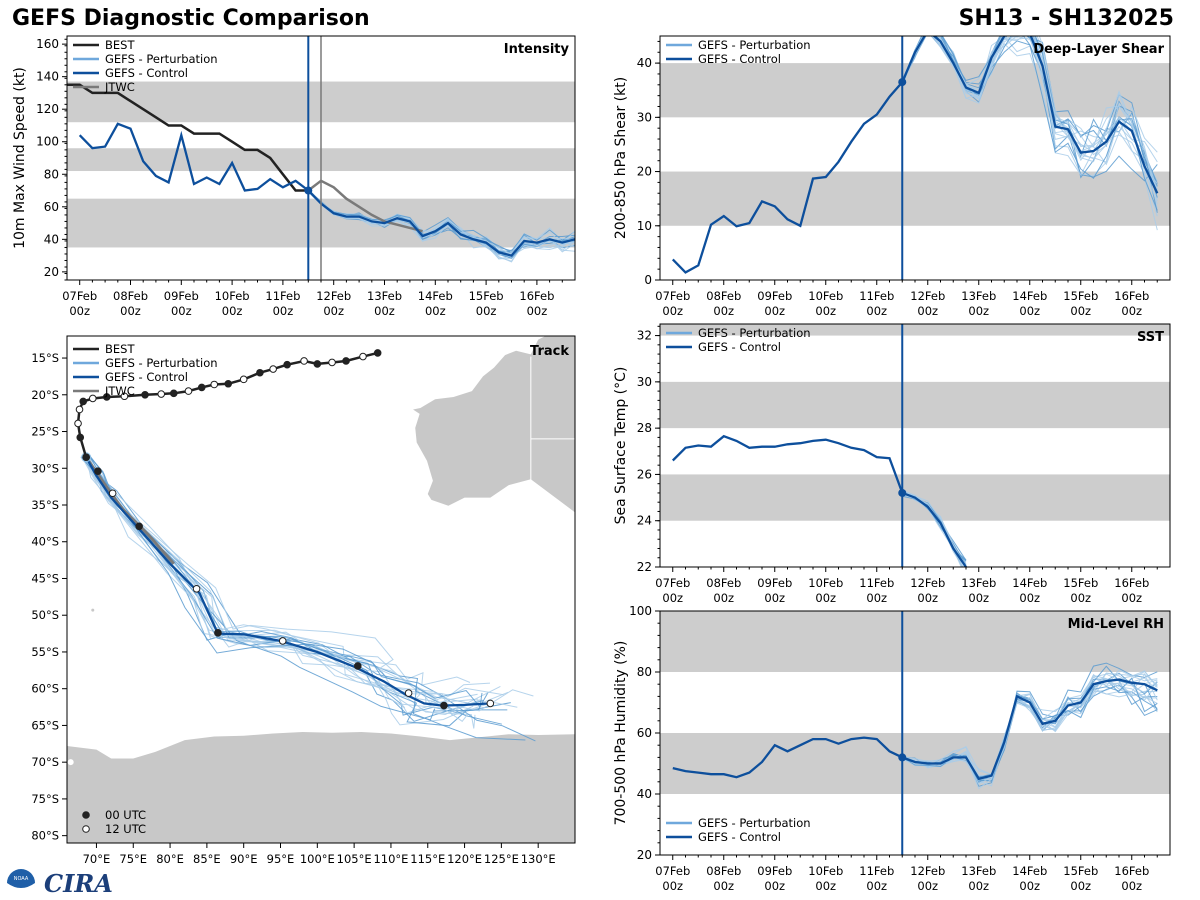 The image size is (1200, 900). I want to click on intensity-perturbation-line, so click(441, 223).